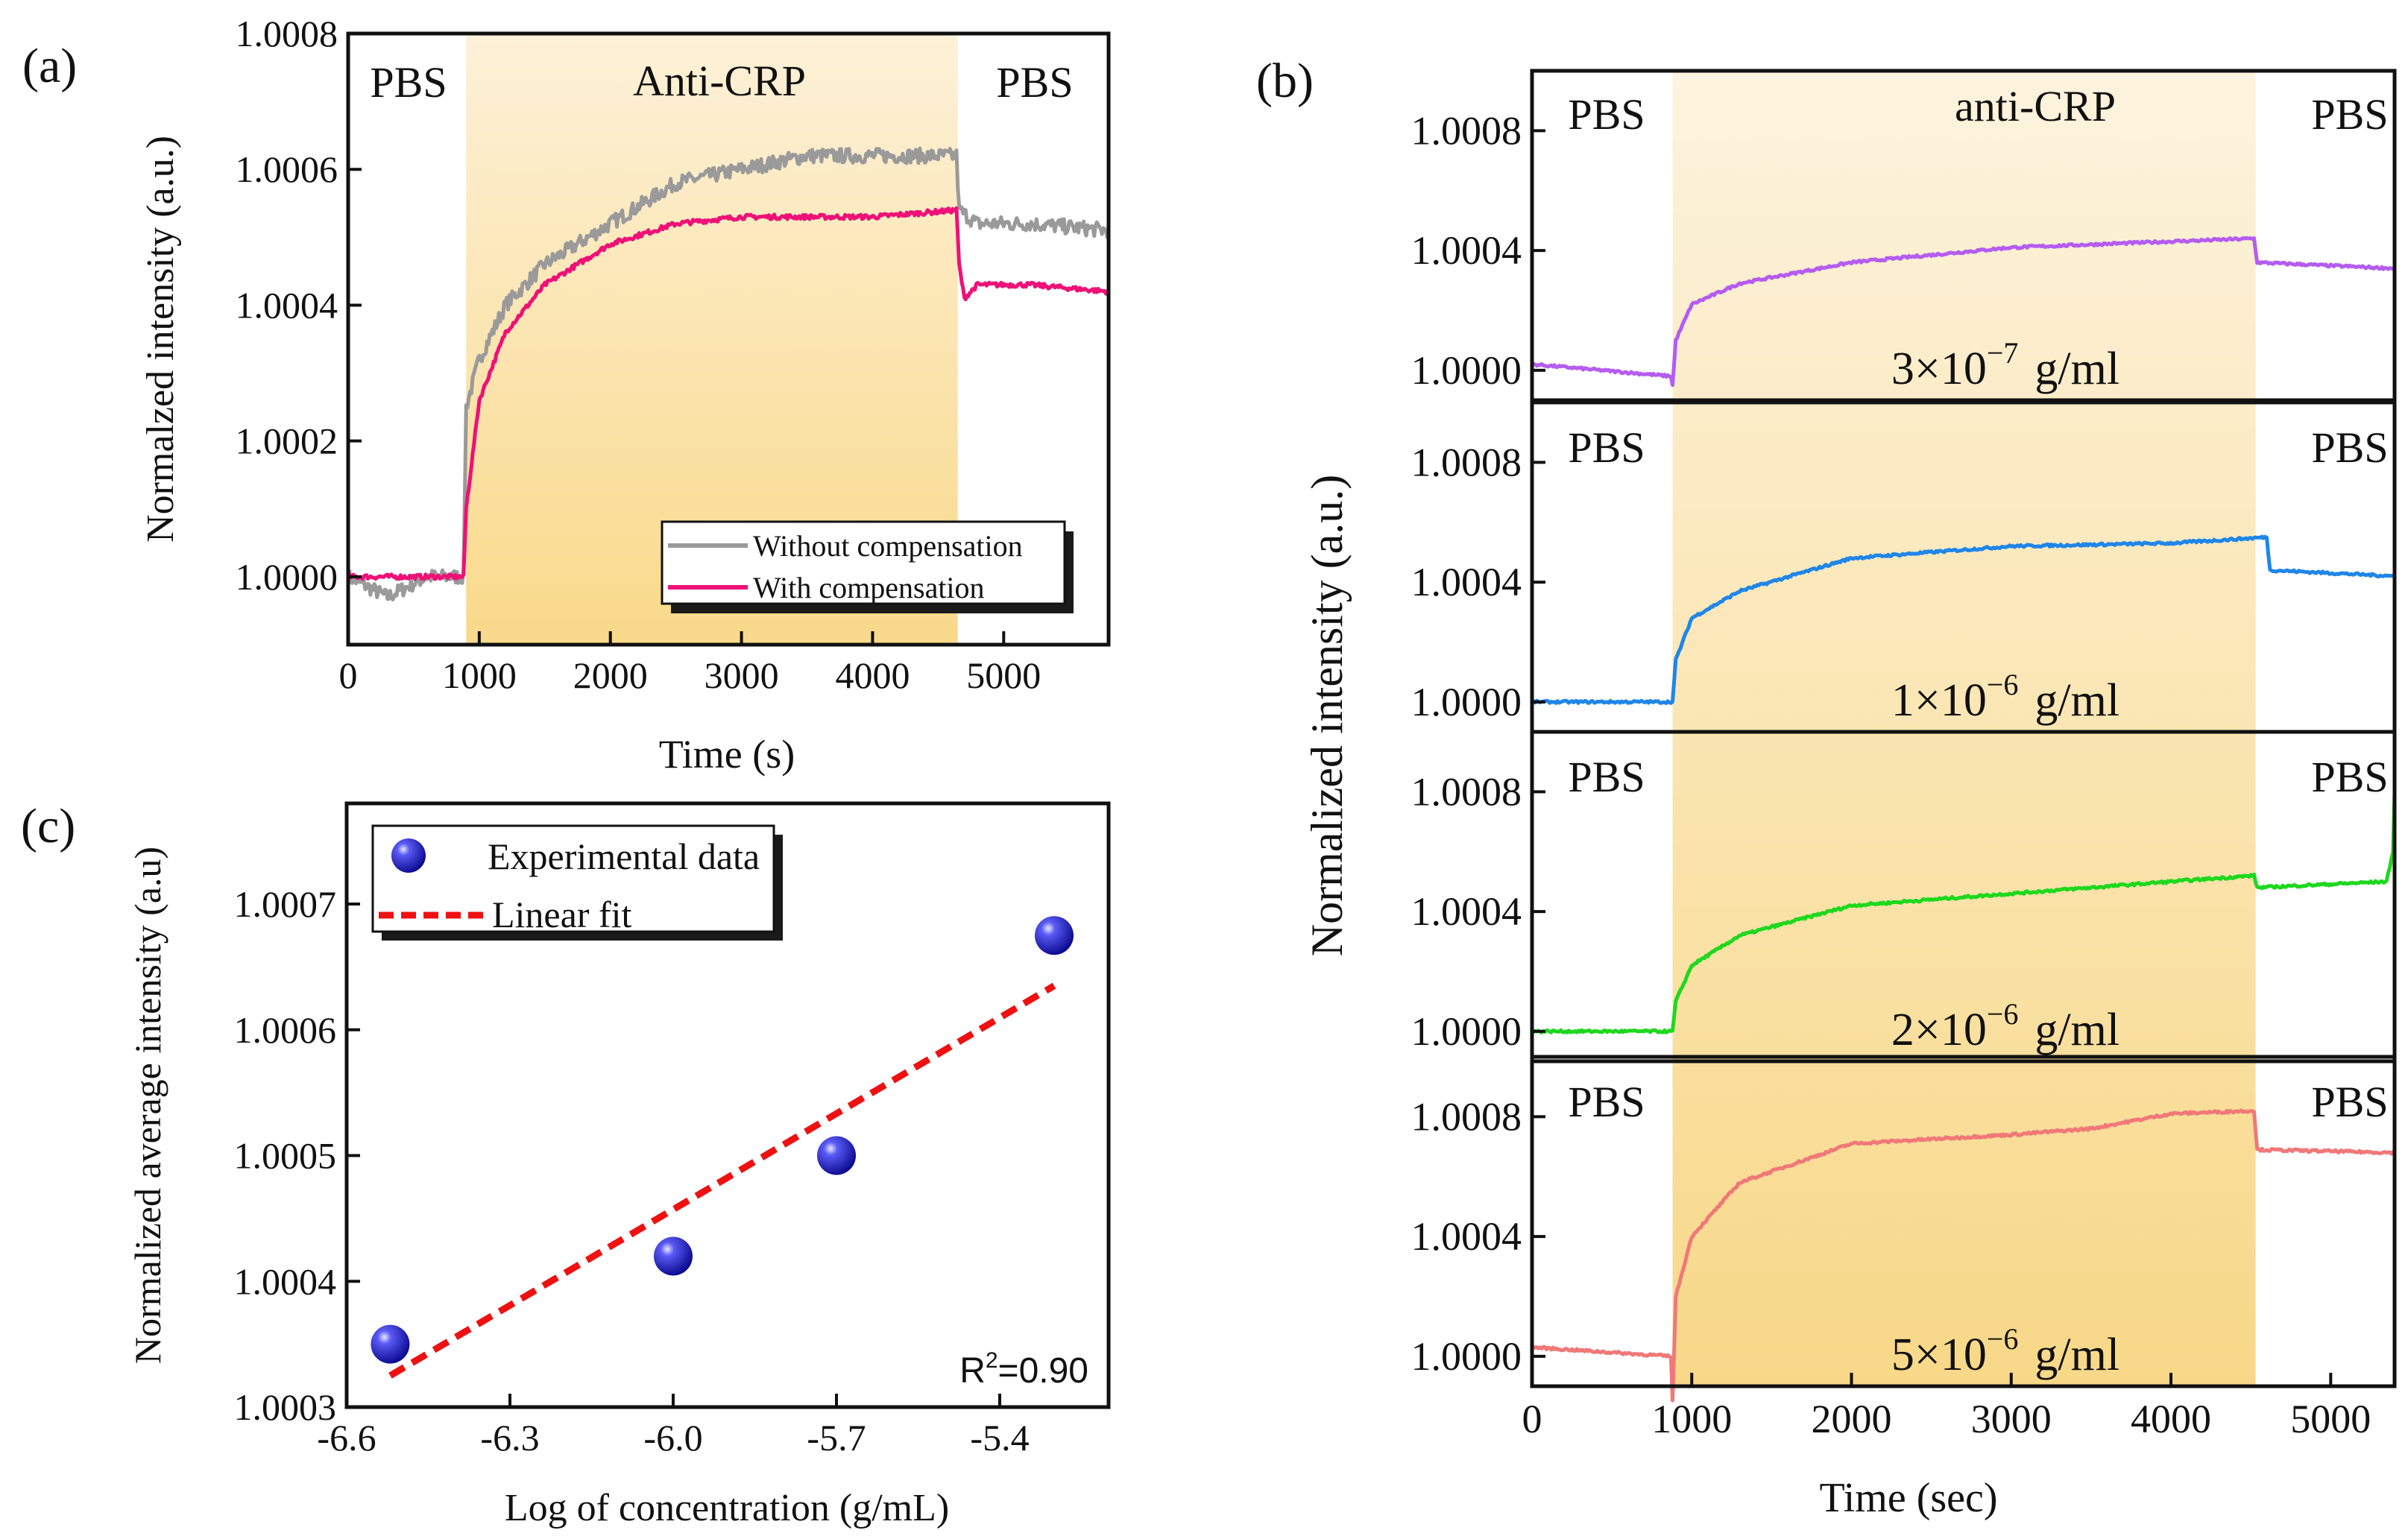 The height and width of the screenshot is (1539, 2408). What do you see at coordinates (869, 588) in the screenshot?
I see `legend-label-with-compensation: With compensation` at bounding box center [869, 588].